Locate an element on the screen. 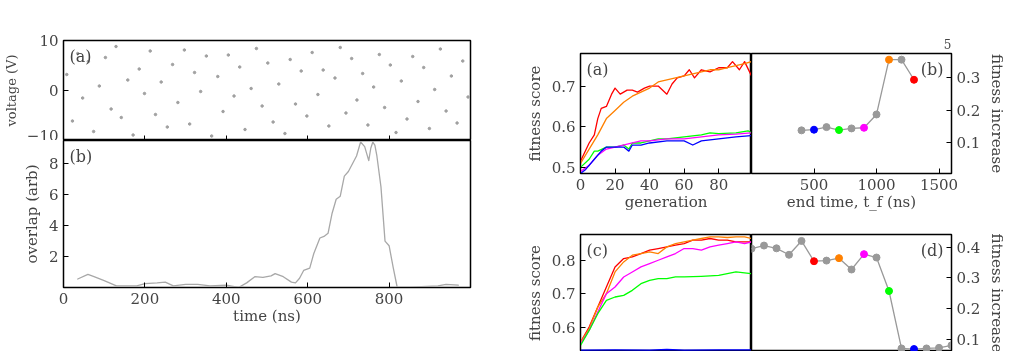 This screenshot has height=351, width=1017. y-tick-label: 0.5 is located at coordinates (563, 167).